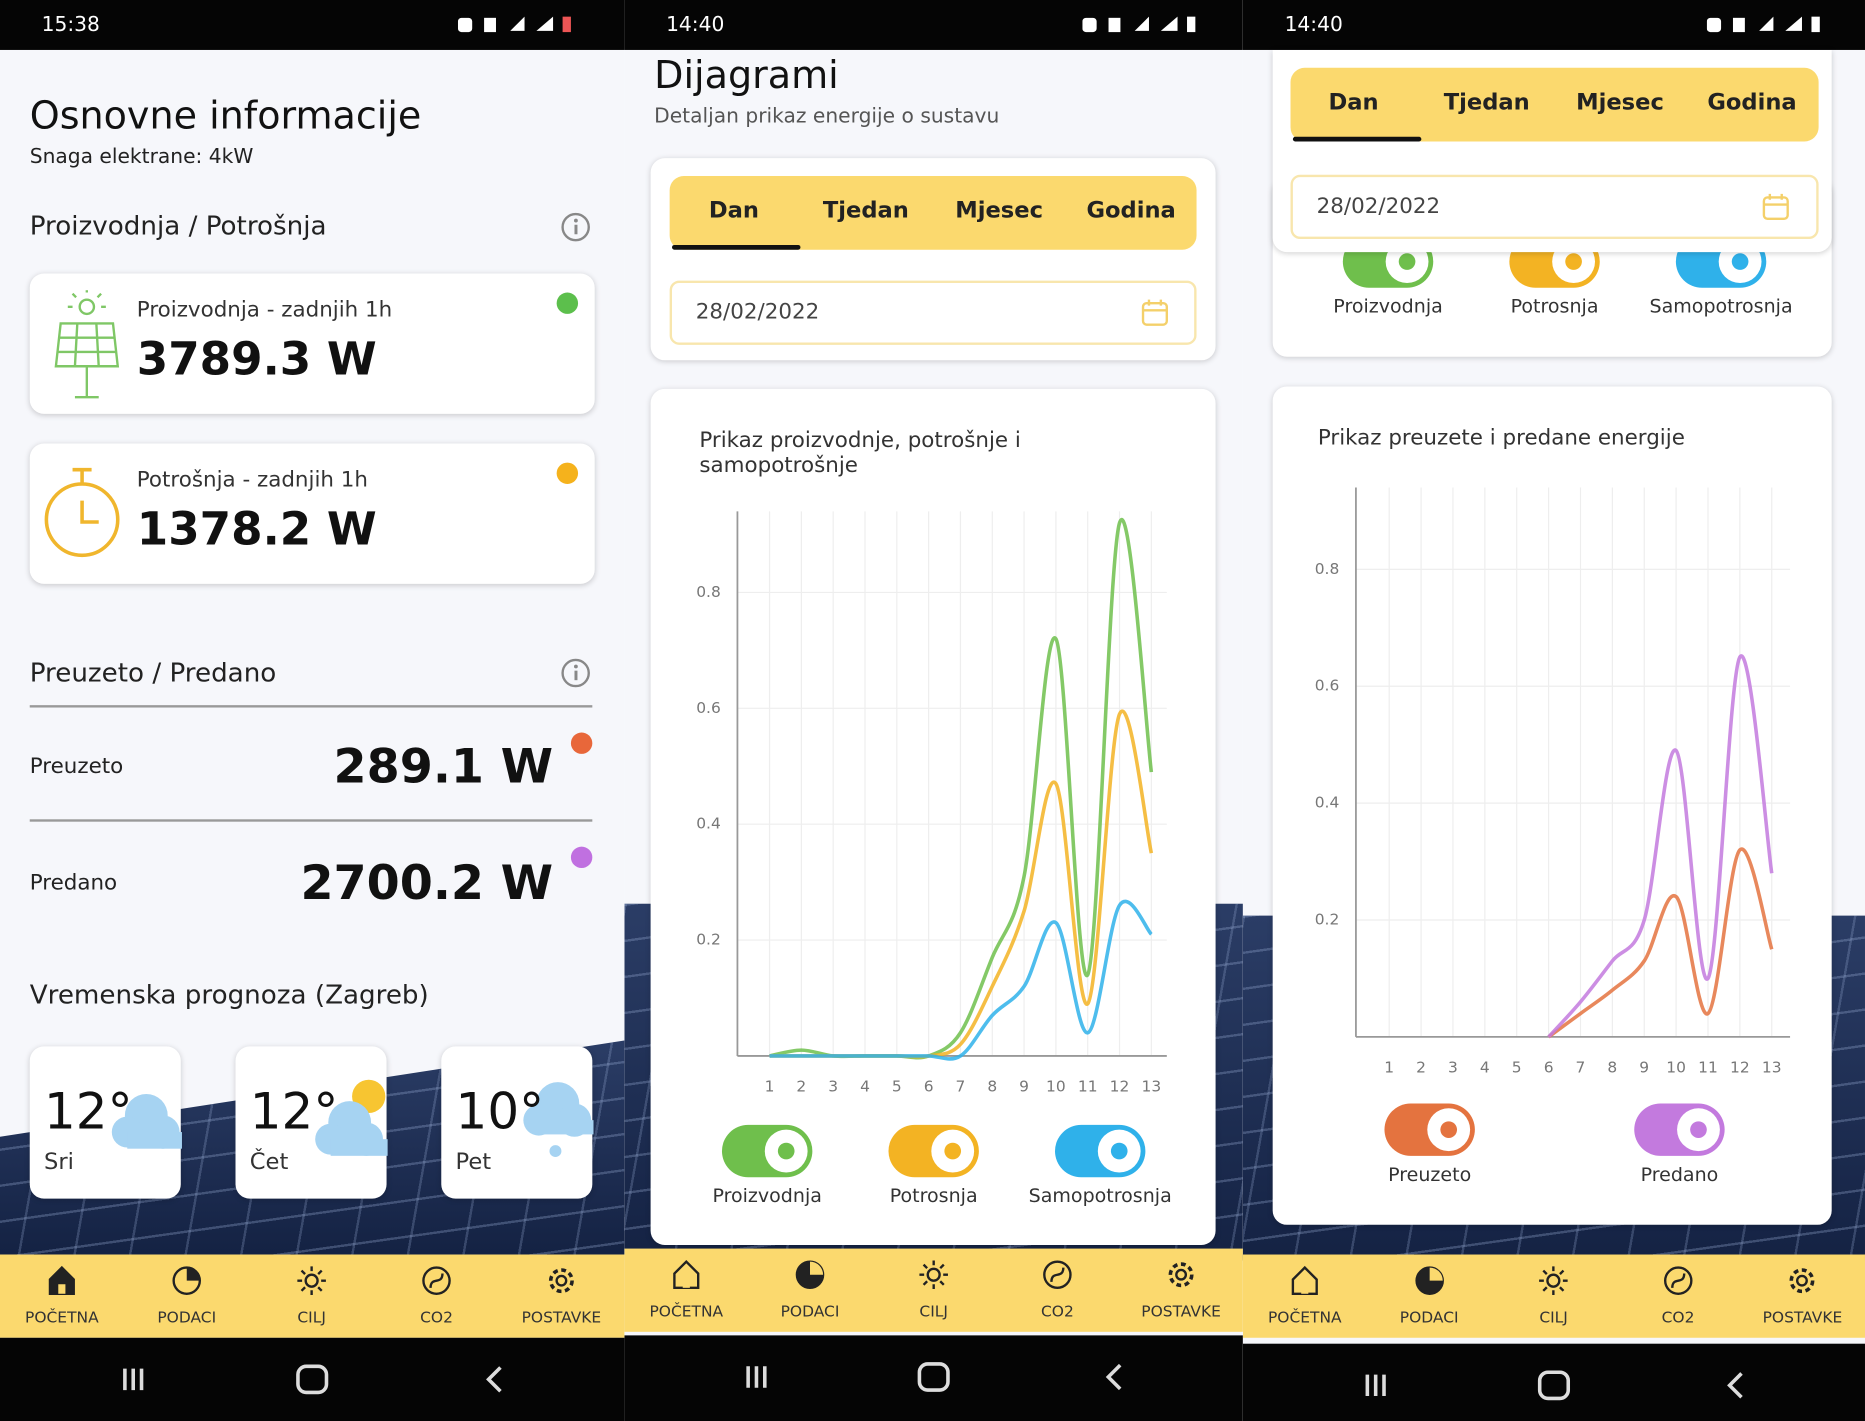  Describe the element at coordinates (229, 996) in the screenshot. I see `section-title: Vremenska prognoza (Zagreb)` at that location.